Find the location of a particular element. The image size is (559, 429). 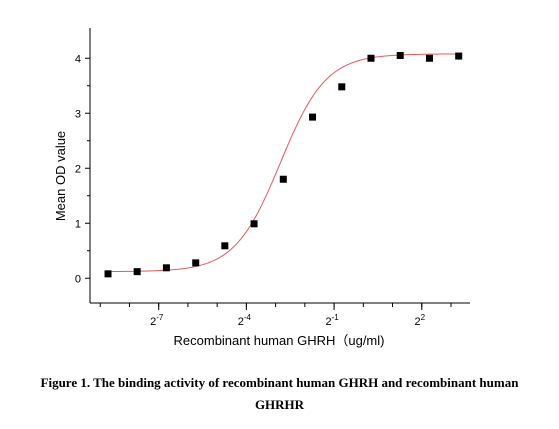

x-tick-label: 2-7 is located at coordinates (157, 320).